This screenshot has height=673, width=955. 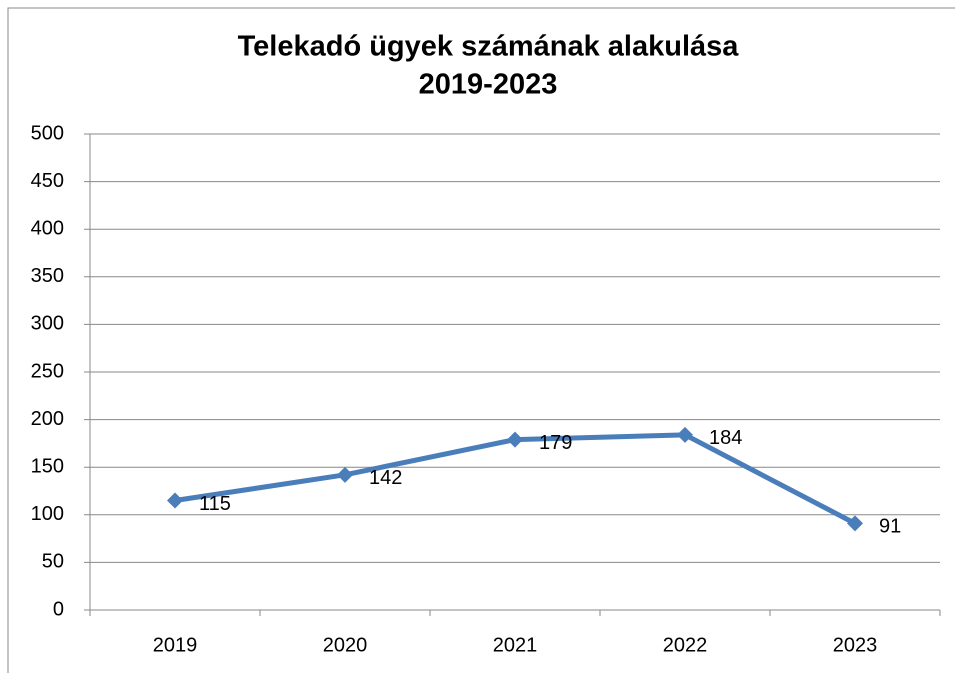 What do you see at coordinates (685, 645) in the screenshot?
I see `x-tick-label: 2022` at bounding box center [685, 645].